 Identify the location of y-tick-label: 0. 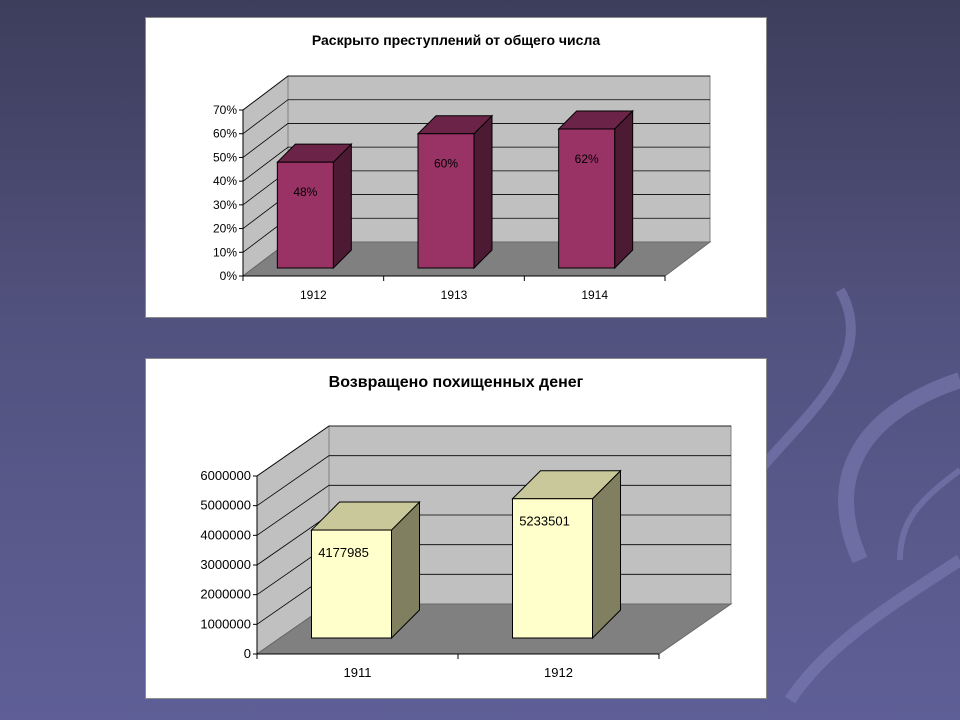
(247, 653).